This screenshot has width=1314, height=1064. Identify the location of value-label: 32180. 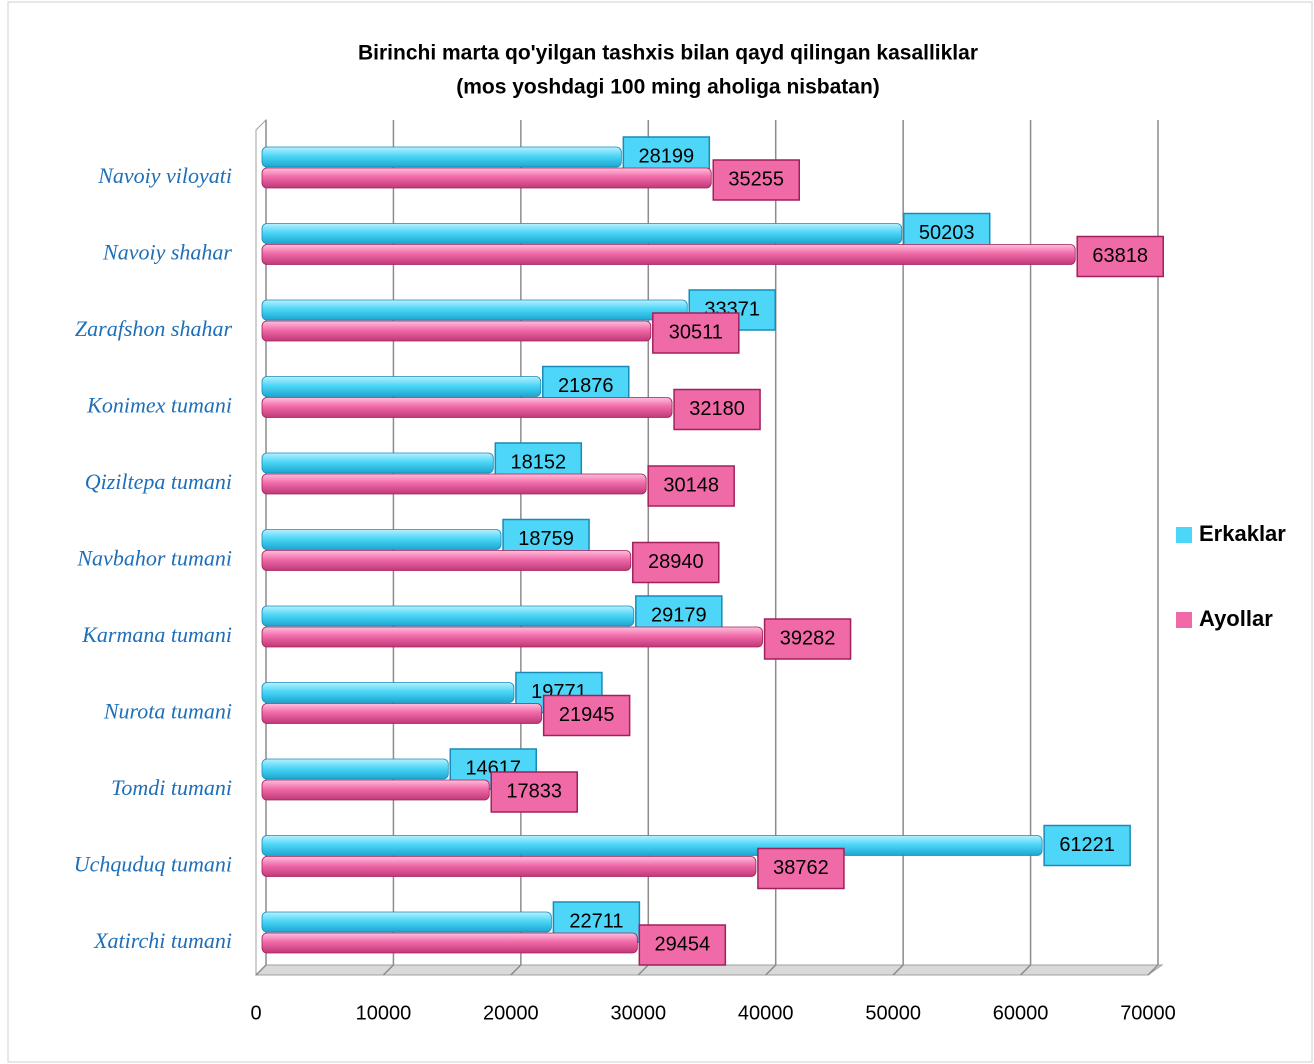
(717, 409).